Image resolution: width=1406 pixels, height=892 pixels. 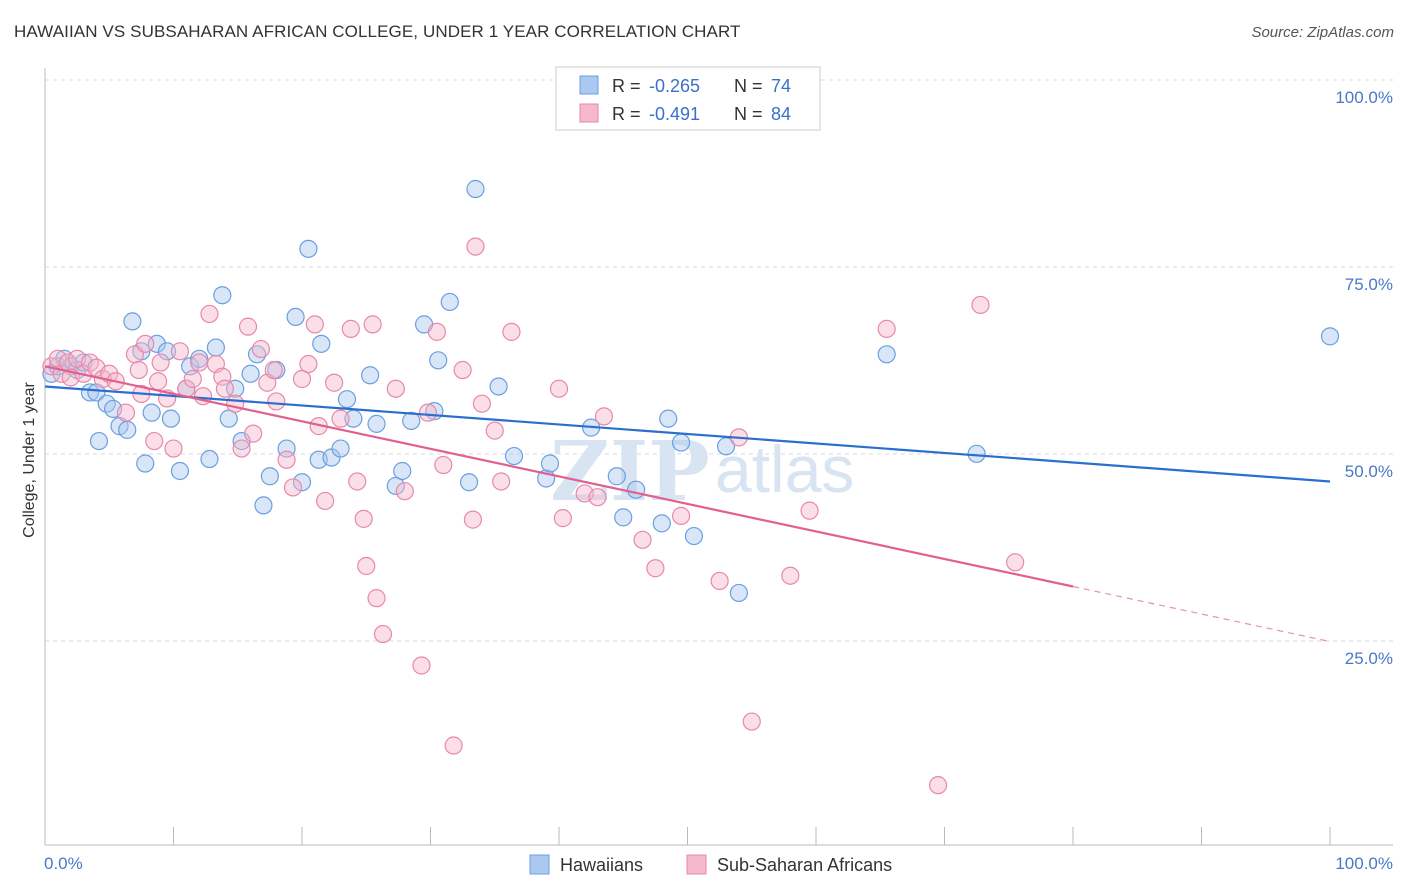 I want to click on stats-swatch-subsaharan, so click(x=589, y=113).